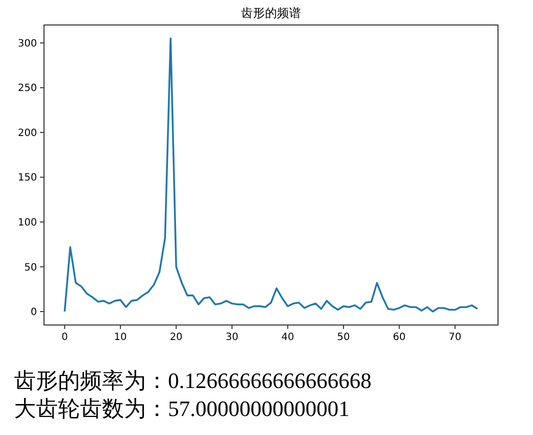 This screenshot has width=533, height=435. What do you see at coordinates (182, 408) in the screenshot?
I see `text: 大齿轮齿数为：57.00000000000001` at bounding box center [182, 408].